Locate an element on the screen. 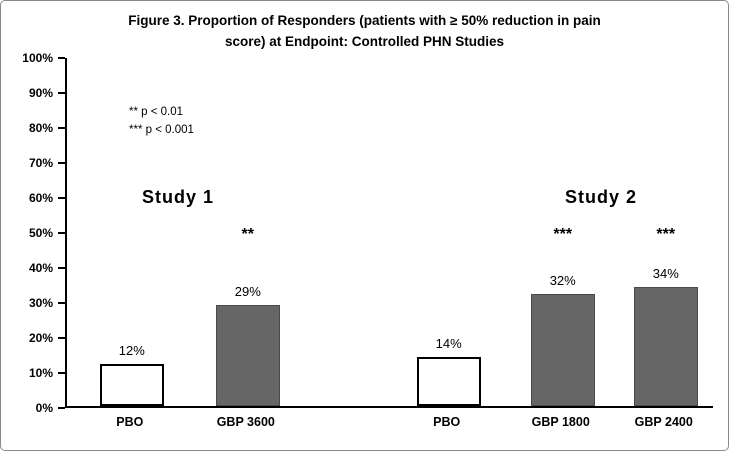 The height and width of the screenshot is (453, 731). bar-value-label: 29% is located at coordinates (247, 291).